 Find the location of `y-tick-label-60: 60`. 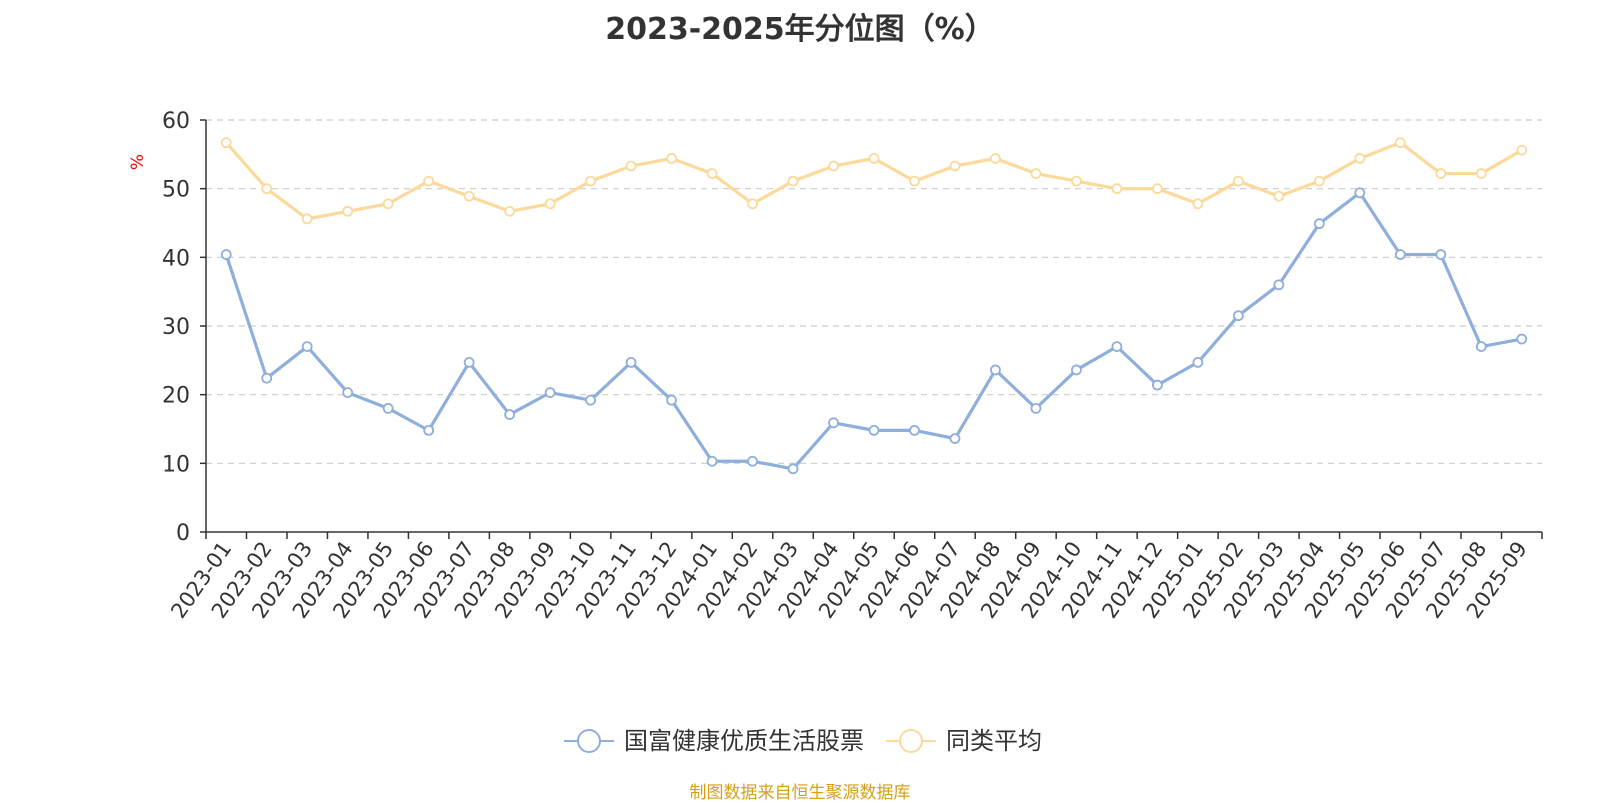

y-tick-label-60: 60 is located at coordinates (176, 121).